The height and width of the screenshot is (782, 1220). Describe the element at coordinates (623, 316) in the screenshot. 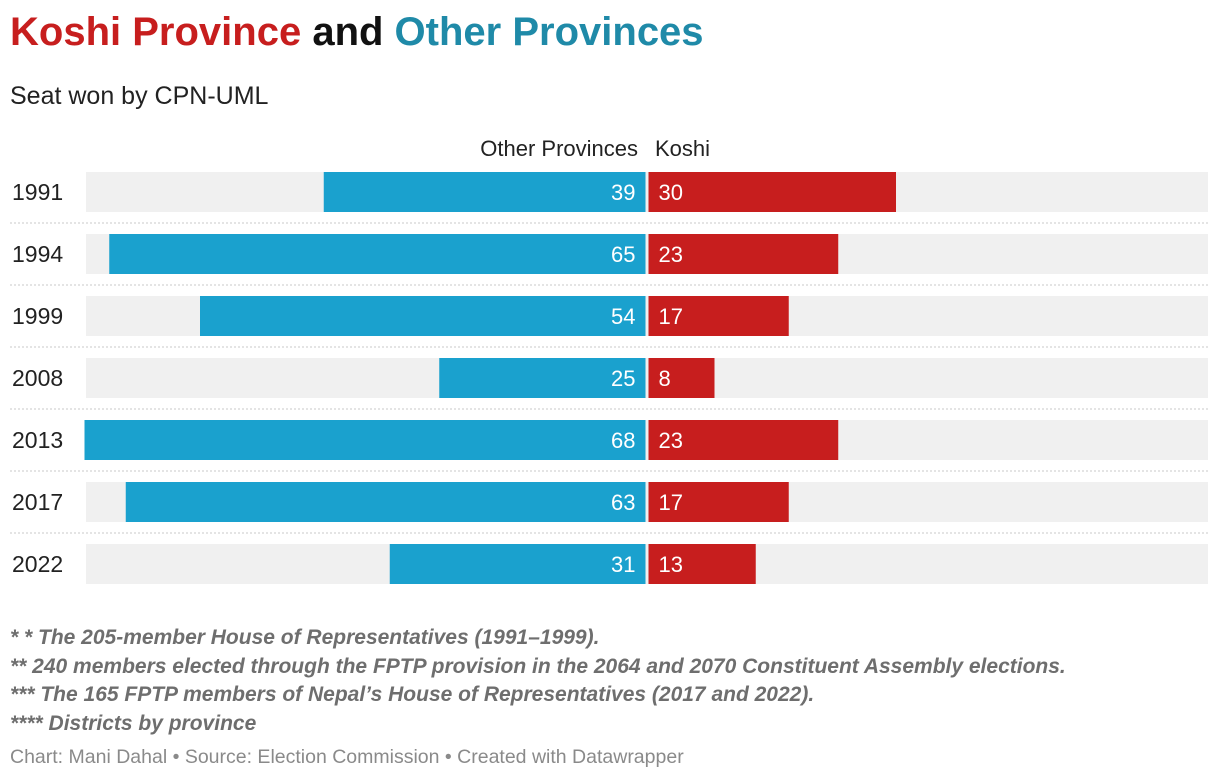

I see `value-label-other-provinces: 54` at that location.